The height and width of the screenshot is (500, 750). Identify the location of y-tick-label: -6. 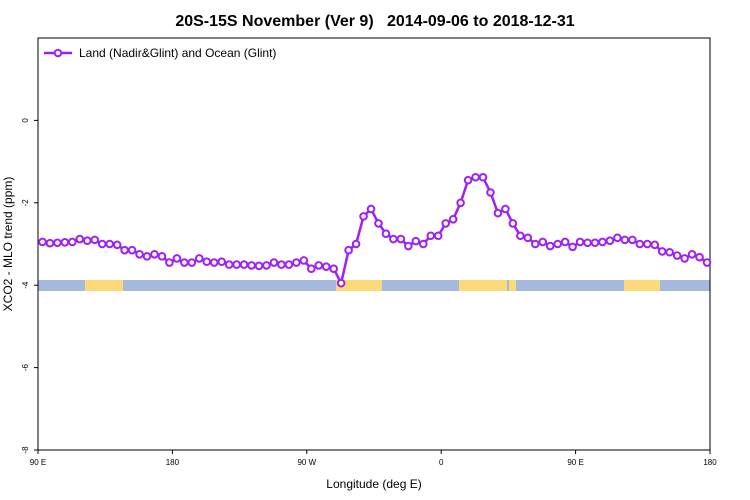
(25, 367).